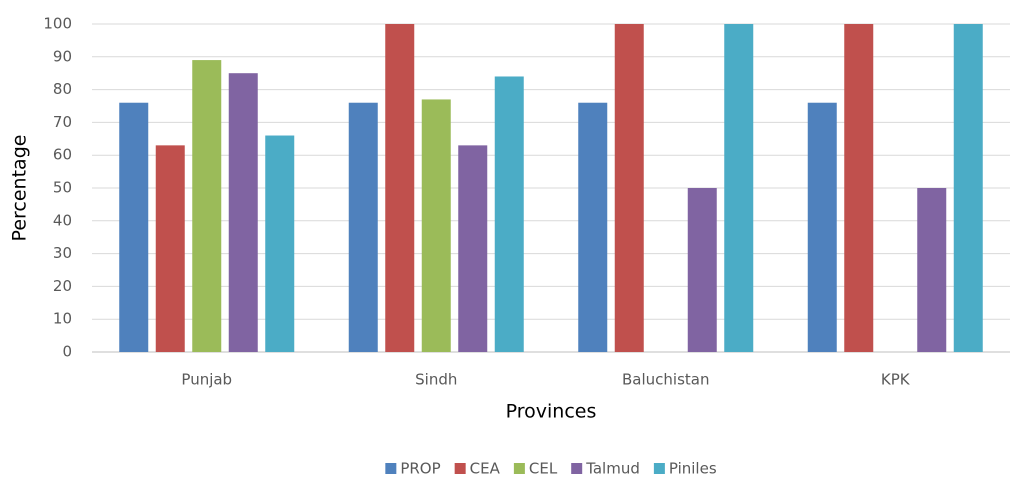  Describe the element at coordinates (67, 352) in the screenshot. I see `y-tick-label: 0` at that location.